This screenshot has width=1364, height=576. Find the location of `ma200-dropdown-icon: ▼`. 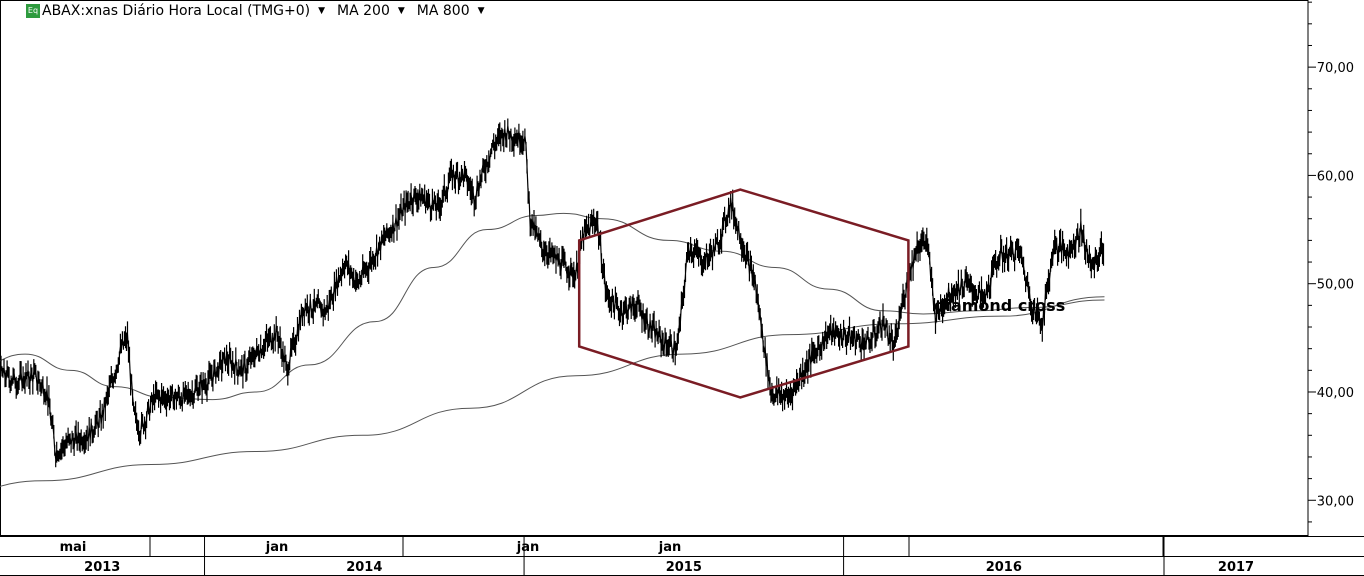

ma200-dropdown-icon: ▼ is located at coordinates (401, 11).